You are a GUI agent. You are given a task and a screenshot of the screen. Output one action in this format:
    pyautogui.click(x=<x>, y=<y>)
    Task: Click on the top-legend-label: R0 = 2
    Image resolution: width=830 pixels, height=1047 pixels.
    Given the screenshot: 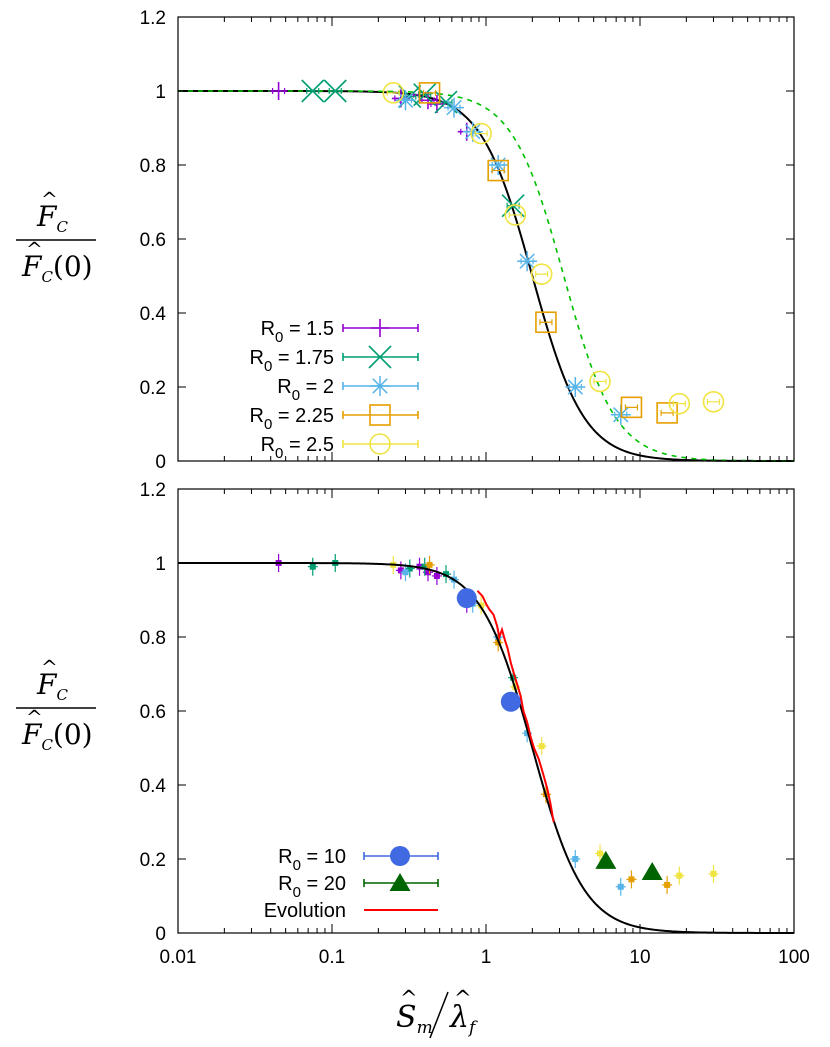 What is the action you would take?
    pyautogui.click(x=305, y=390)
    